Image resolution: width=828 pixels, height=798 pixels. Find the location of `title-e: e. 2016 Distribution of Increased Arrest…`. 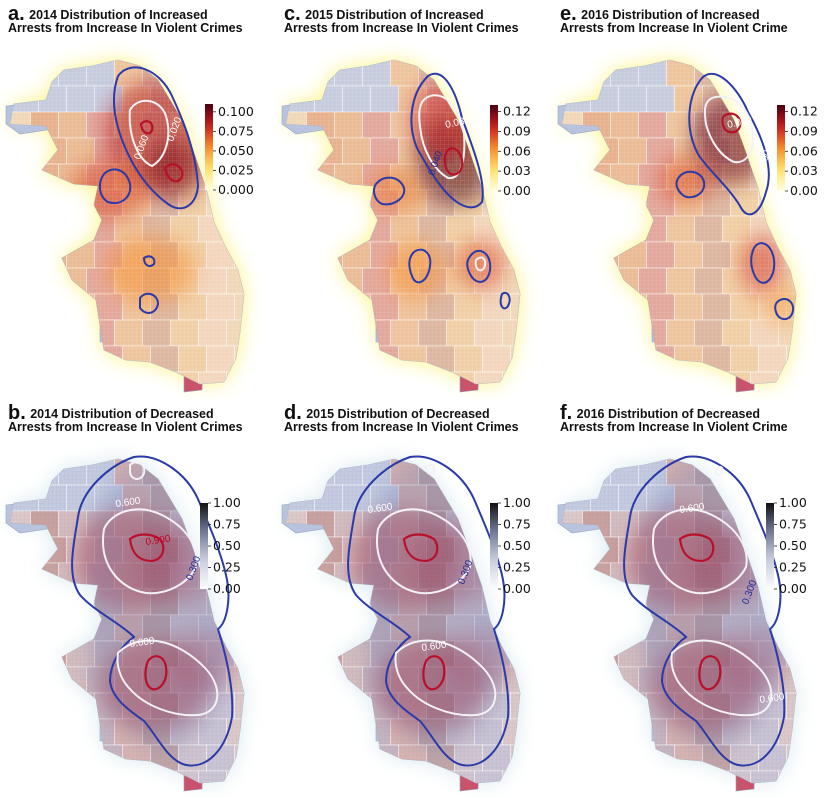

title-e: e. 2016 Distribution of Increased Arrest… is located at coordinates (674, 19).